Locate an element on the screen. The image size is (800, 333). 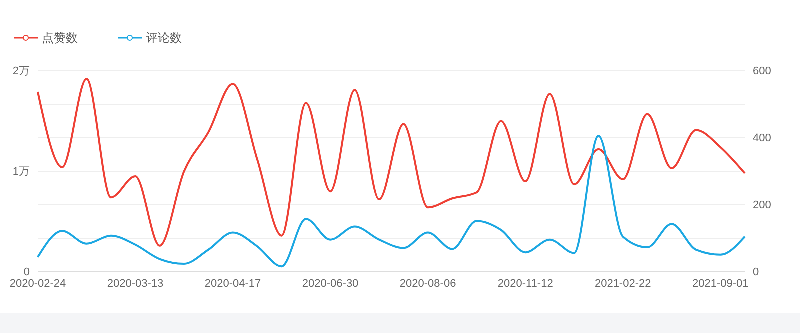
x-tick-label: 2020-08-06 is located at coordinates (428, 284).